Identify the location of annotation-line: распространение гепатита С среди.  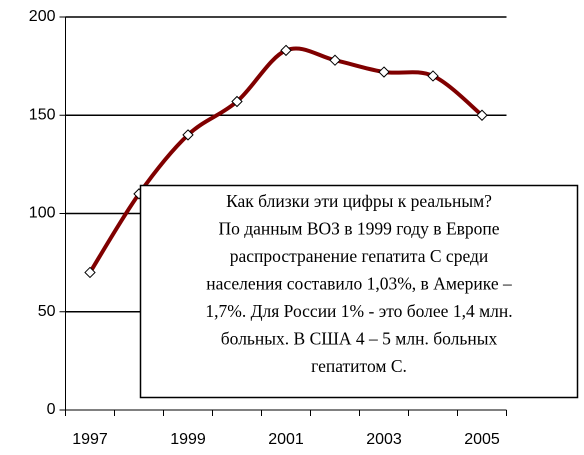
(359, 256).